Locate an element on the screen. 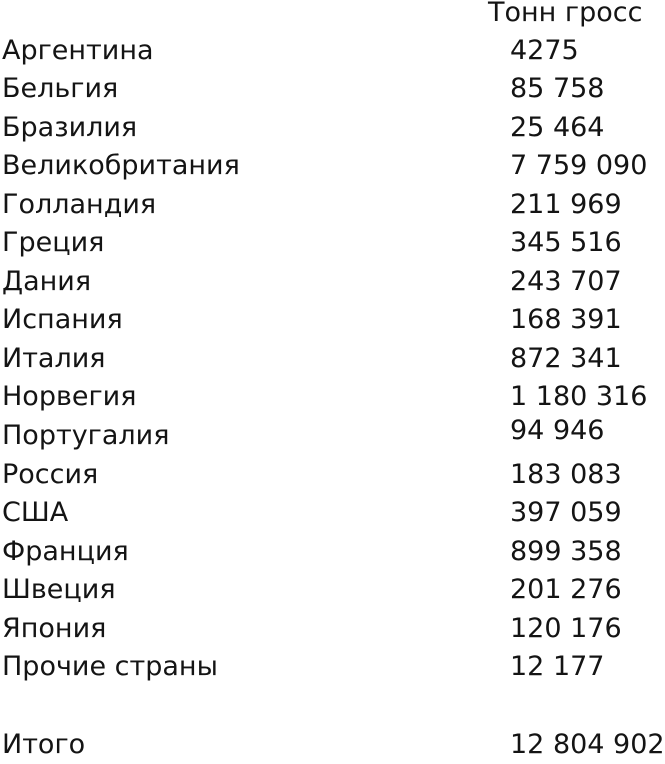  tonnage-value: 211 969 is located at coordinates (566, 204).